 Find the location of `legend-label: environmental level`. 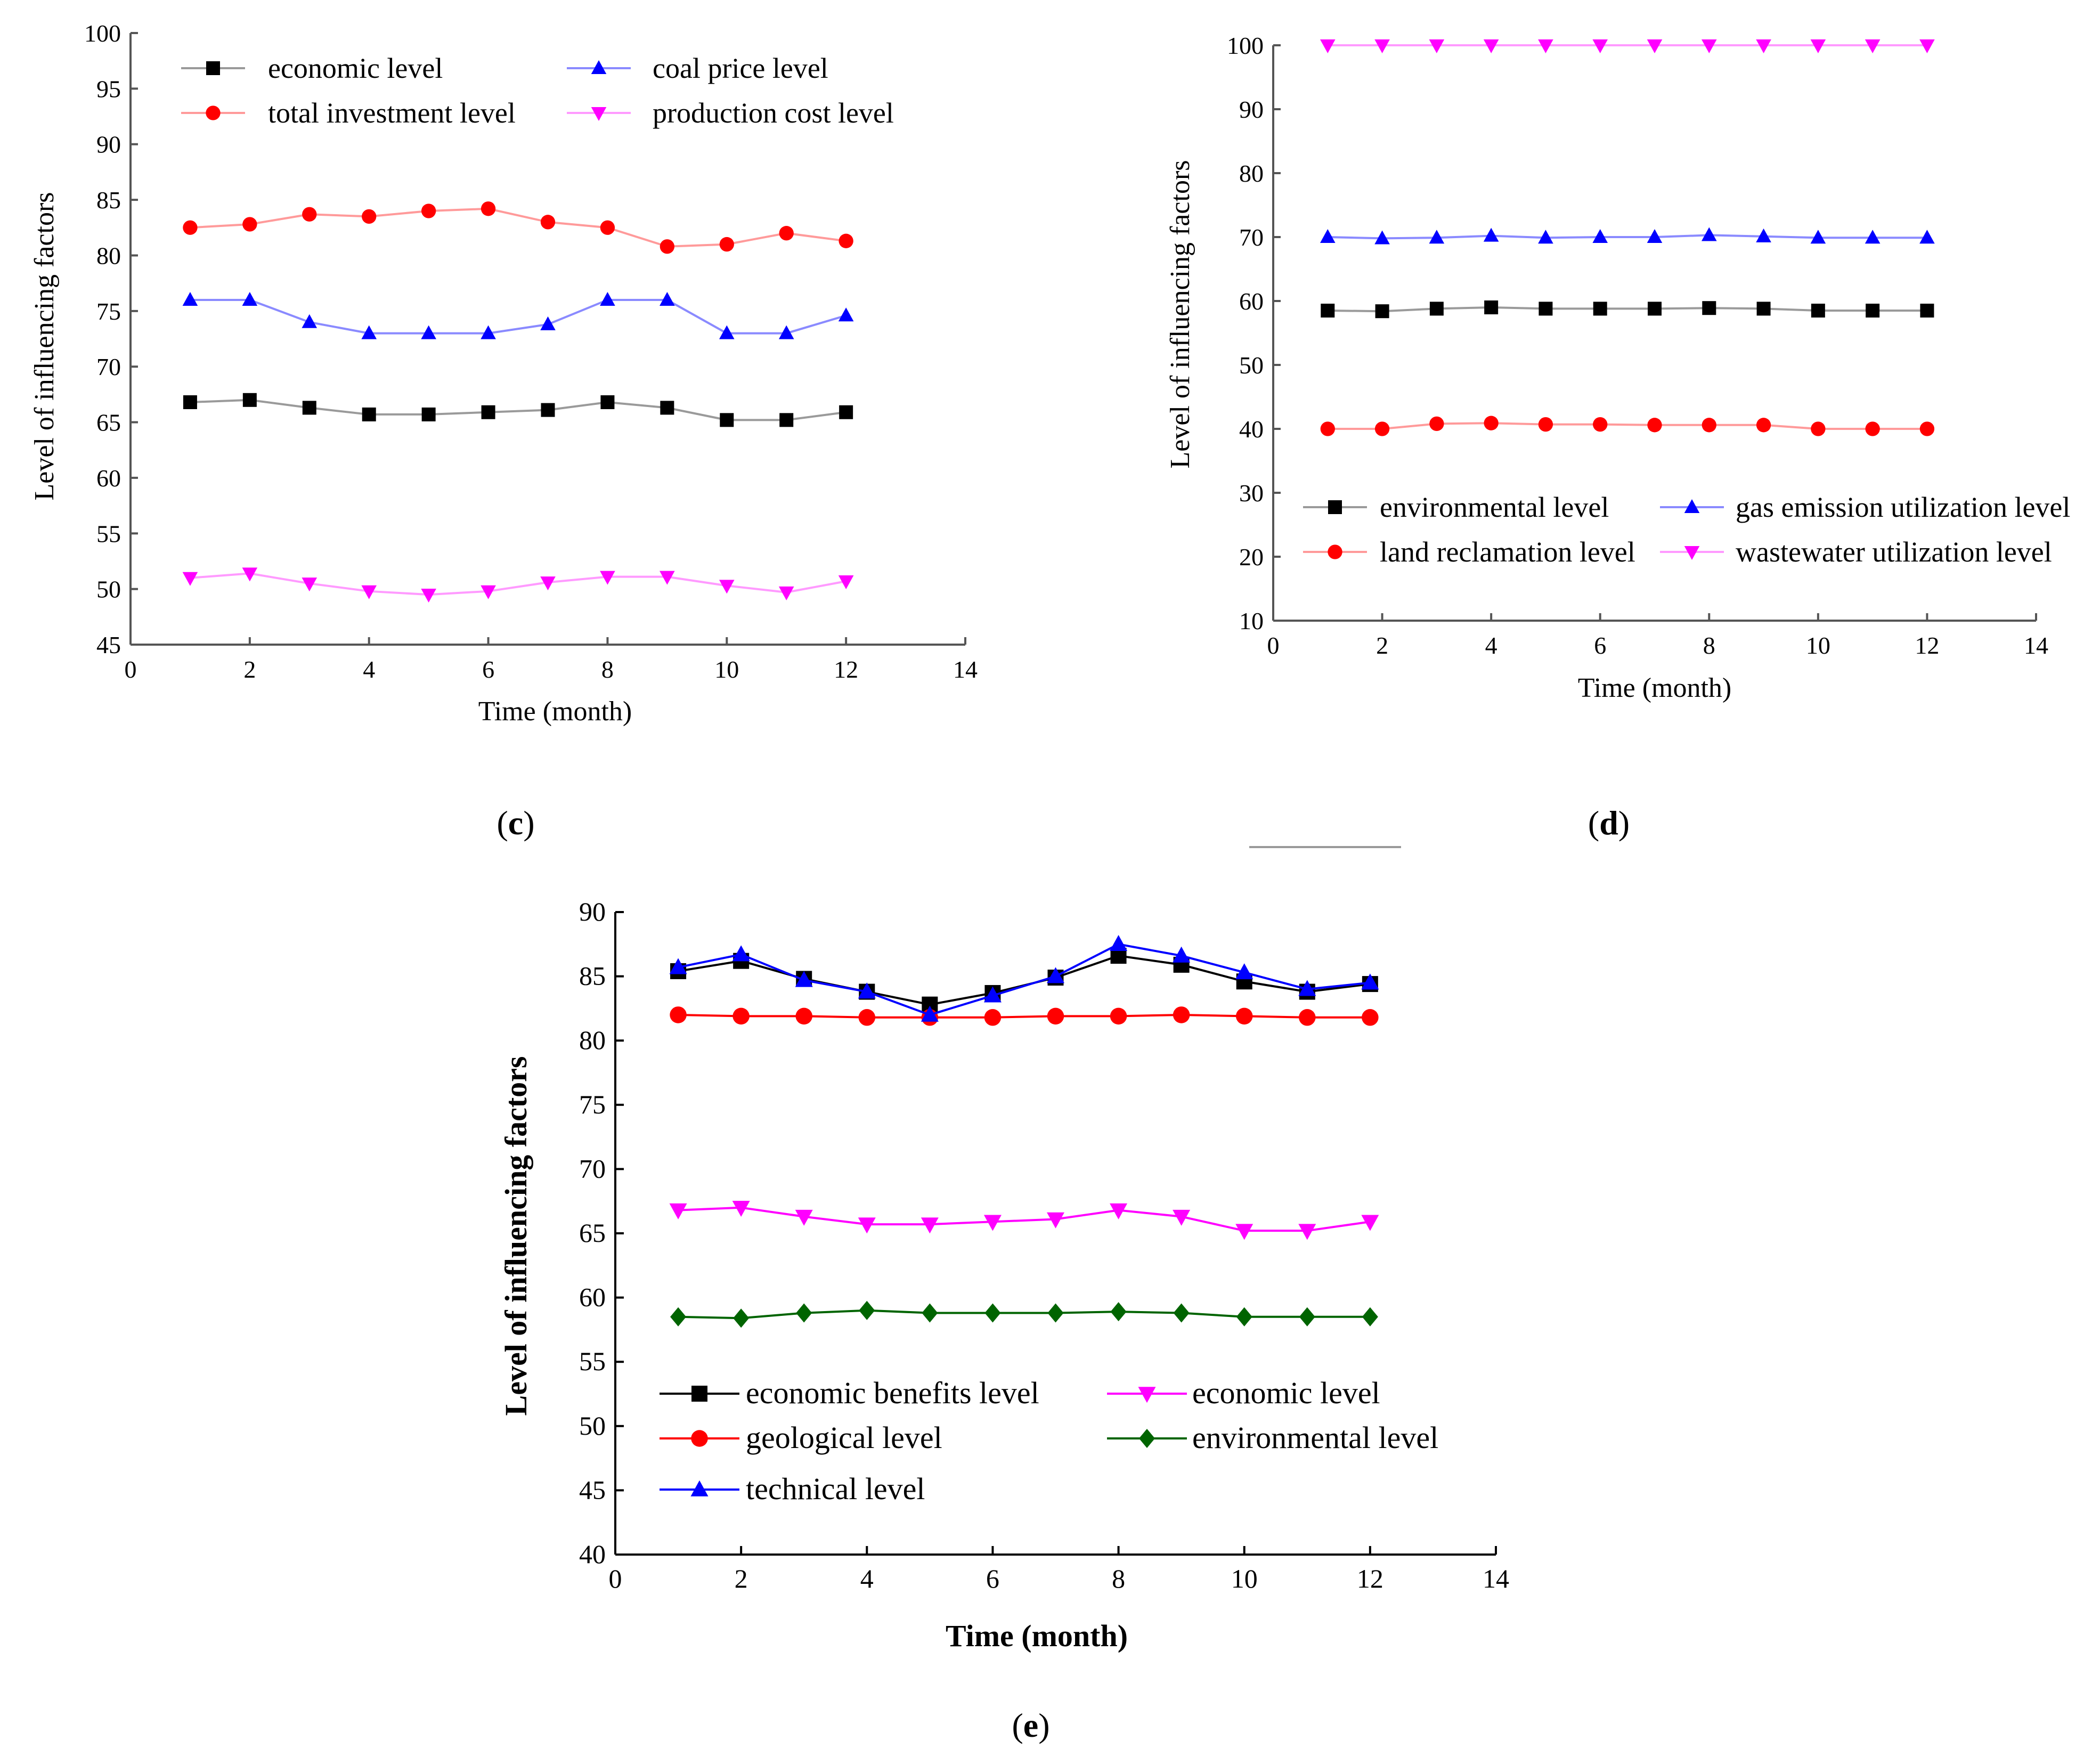

legend-label: environmental level is located at coordinates (1494, 507).